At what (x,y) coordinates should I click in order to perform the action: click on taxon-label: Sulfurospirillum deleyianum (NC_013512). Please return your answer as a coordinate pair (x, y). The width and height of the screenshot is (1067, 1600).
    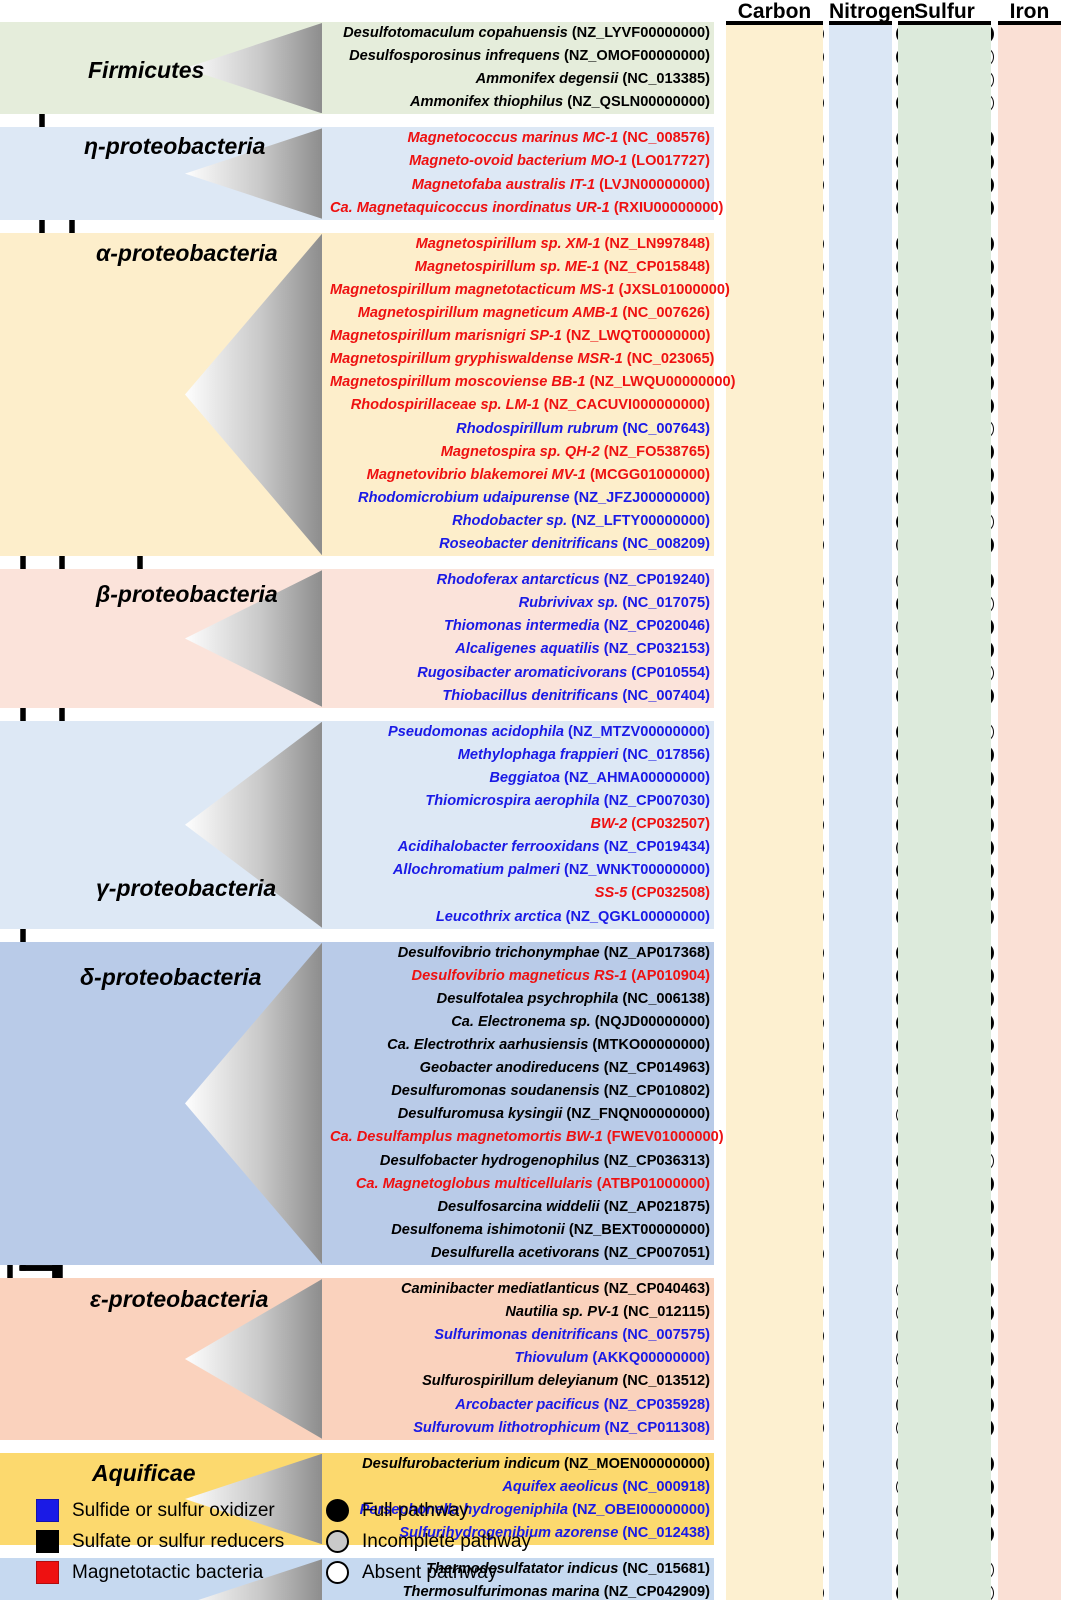
    Looking at the image, I should click on (566, 1381).